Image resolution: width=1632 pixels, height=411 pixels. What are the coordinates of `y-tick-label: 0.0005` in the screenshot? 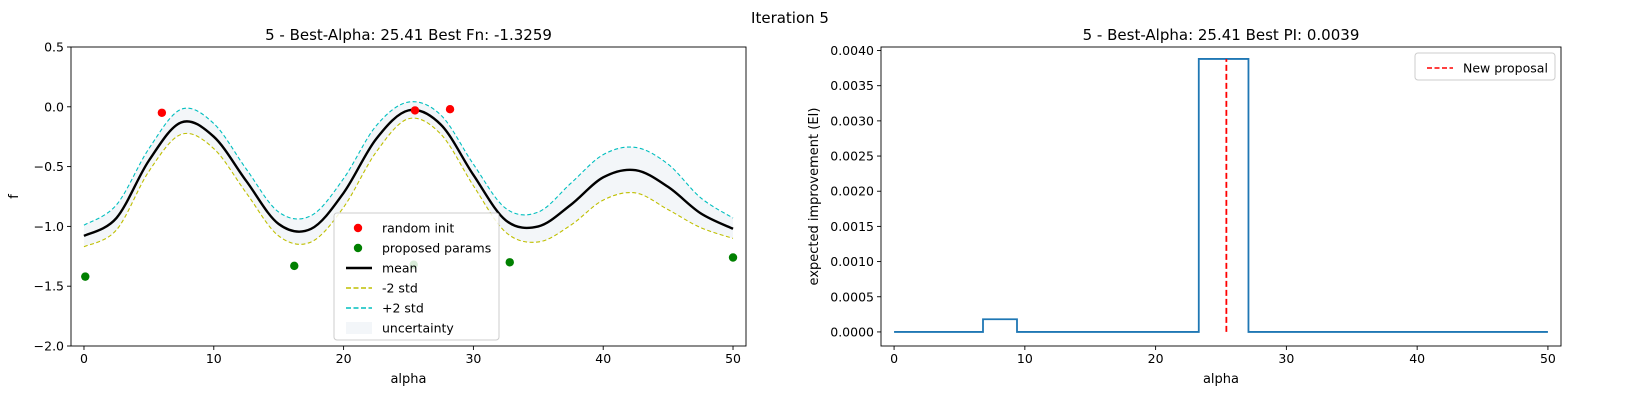 It's located at (852, 296).